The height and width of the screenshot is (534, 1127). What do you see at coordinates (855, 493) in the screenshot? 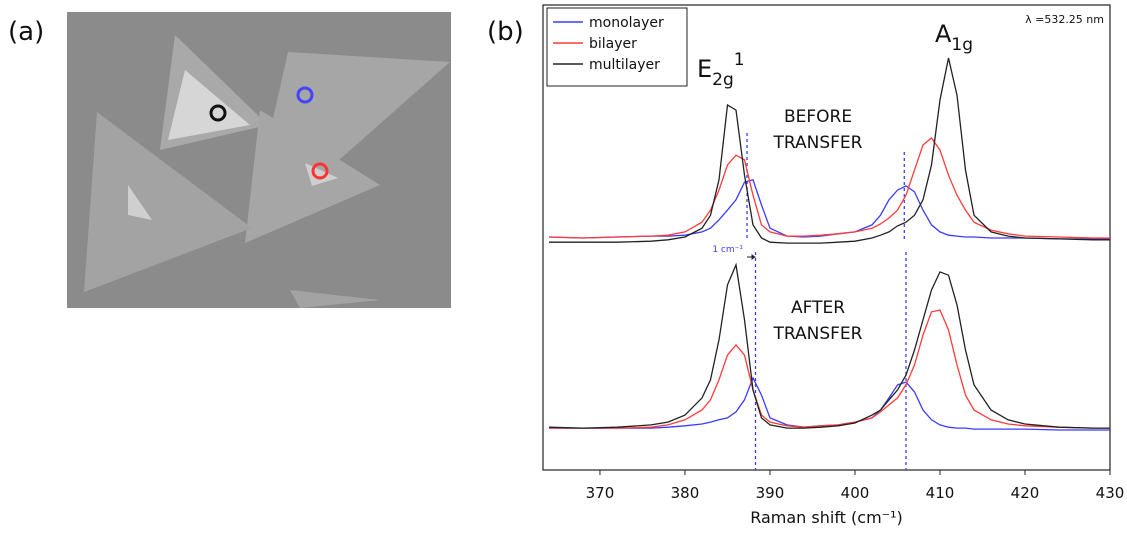
I see `x-tick-label: 400` at bounding box center [855, 493].